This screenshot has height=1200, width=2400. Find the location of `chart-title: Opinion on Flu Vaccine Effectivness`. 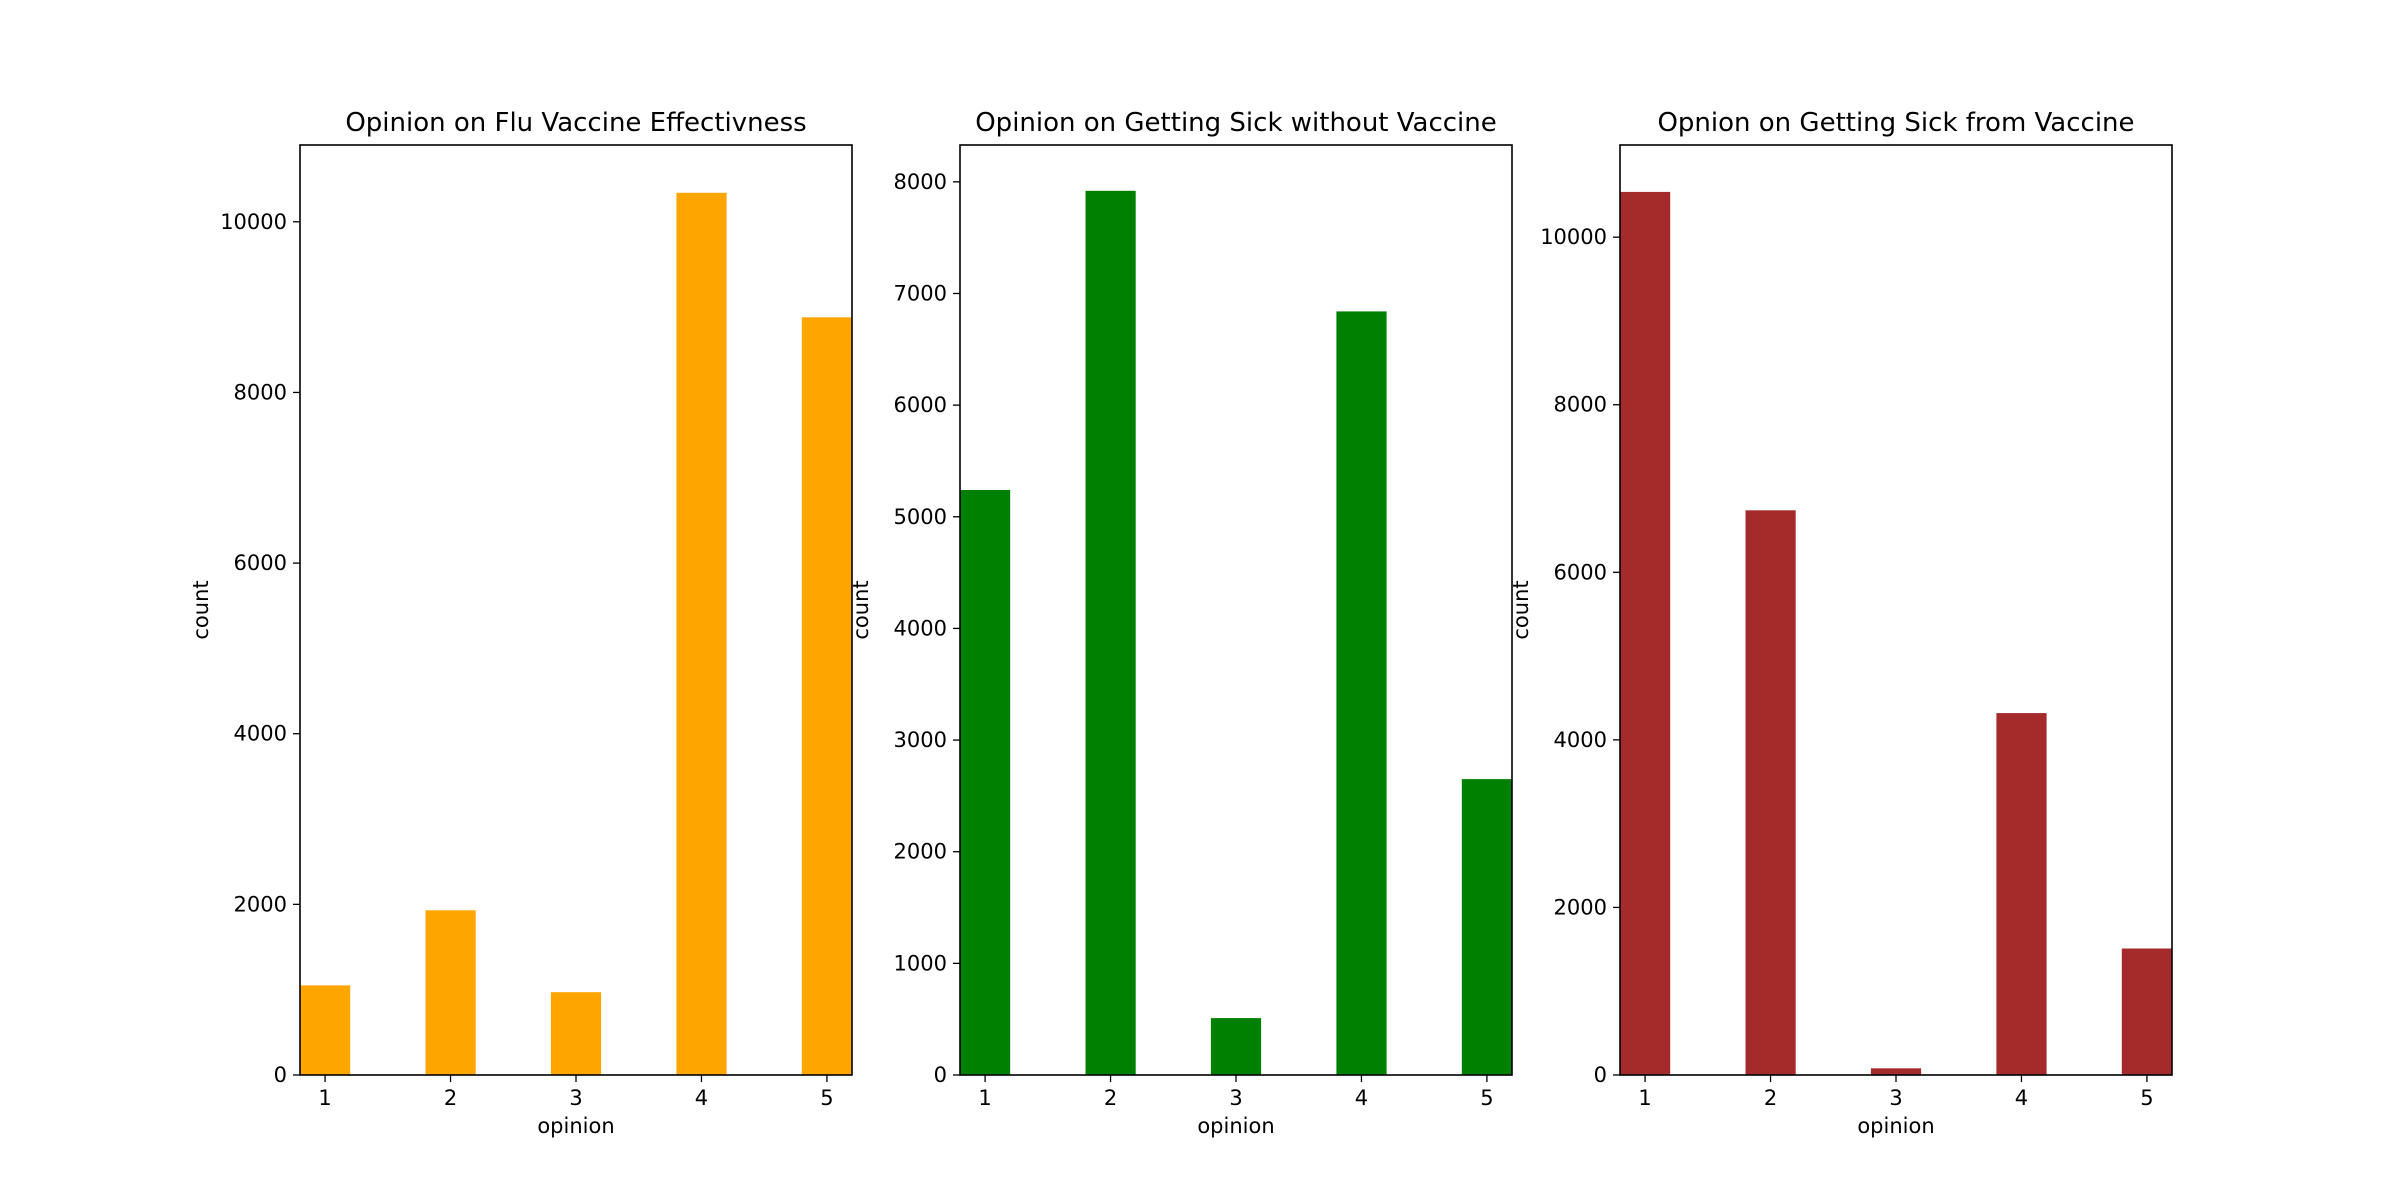

chart-title: Opinion on Flu Vaccine Effectivness is located at coordinates (575, 123).